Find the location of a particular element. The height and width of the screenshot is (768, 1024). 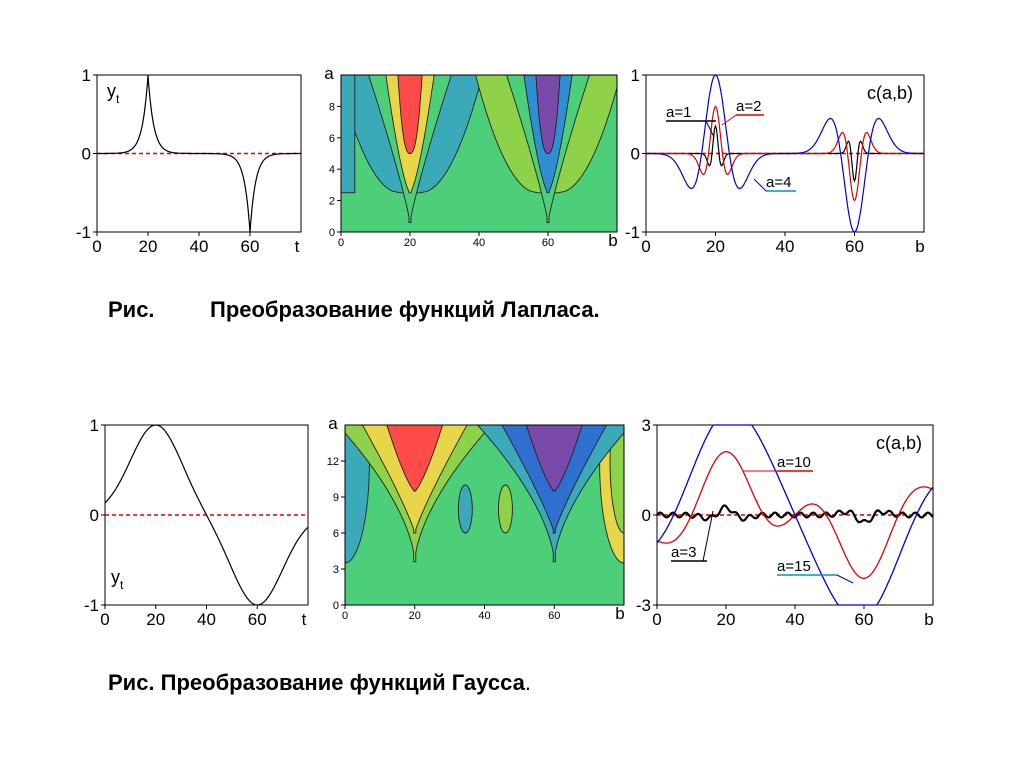

series-label-3: a=4 is located at coordinates (778, 182).